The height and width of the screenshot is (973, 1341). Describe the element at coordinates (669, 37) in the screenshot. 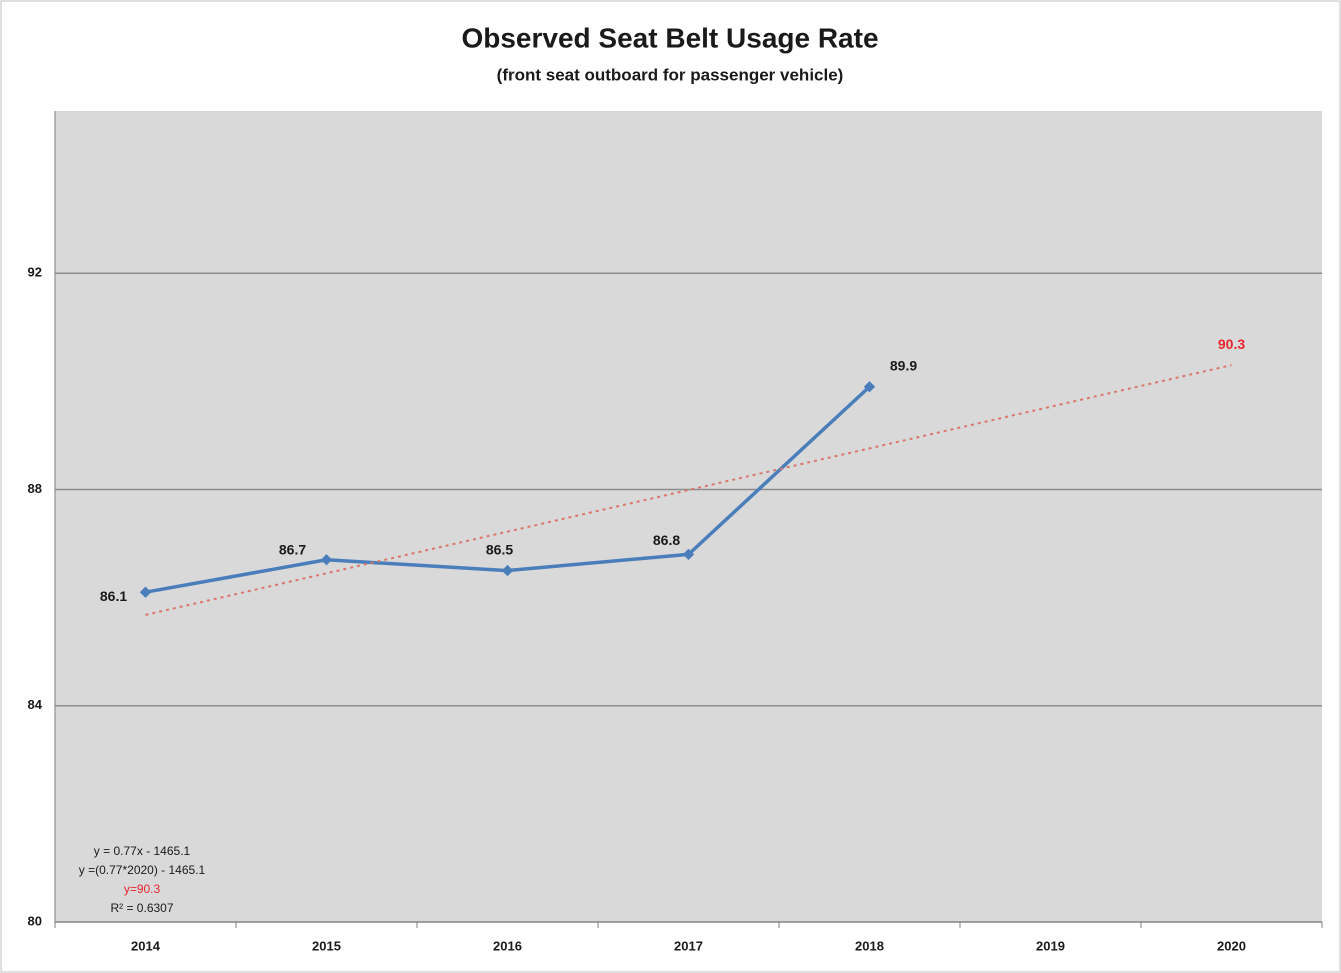

I see `chart-title: Observed Seat Belt Usage Rate` at that location.